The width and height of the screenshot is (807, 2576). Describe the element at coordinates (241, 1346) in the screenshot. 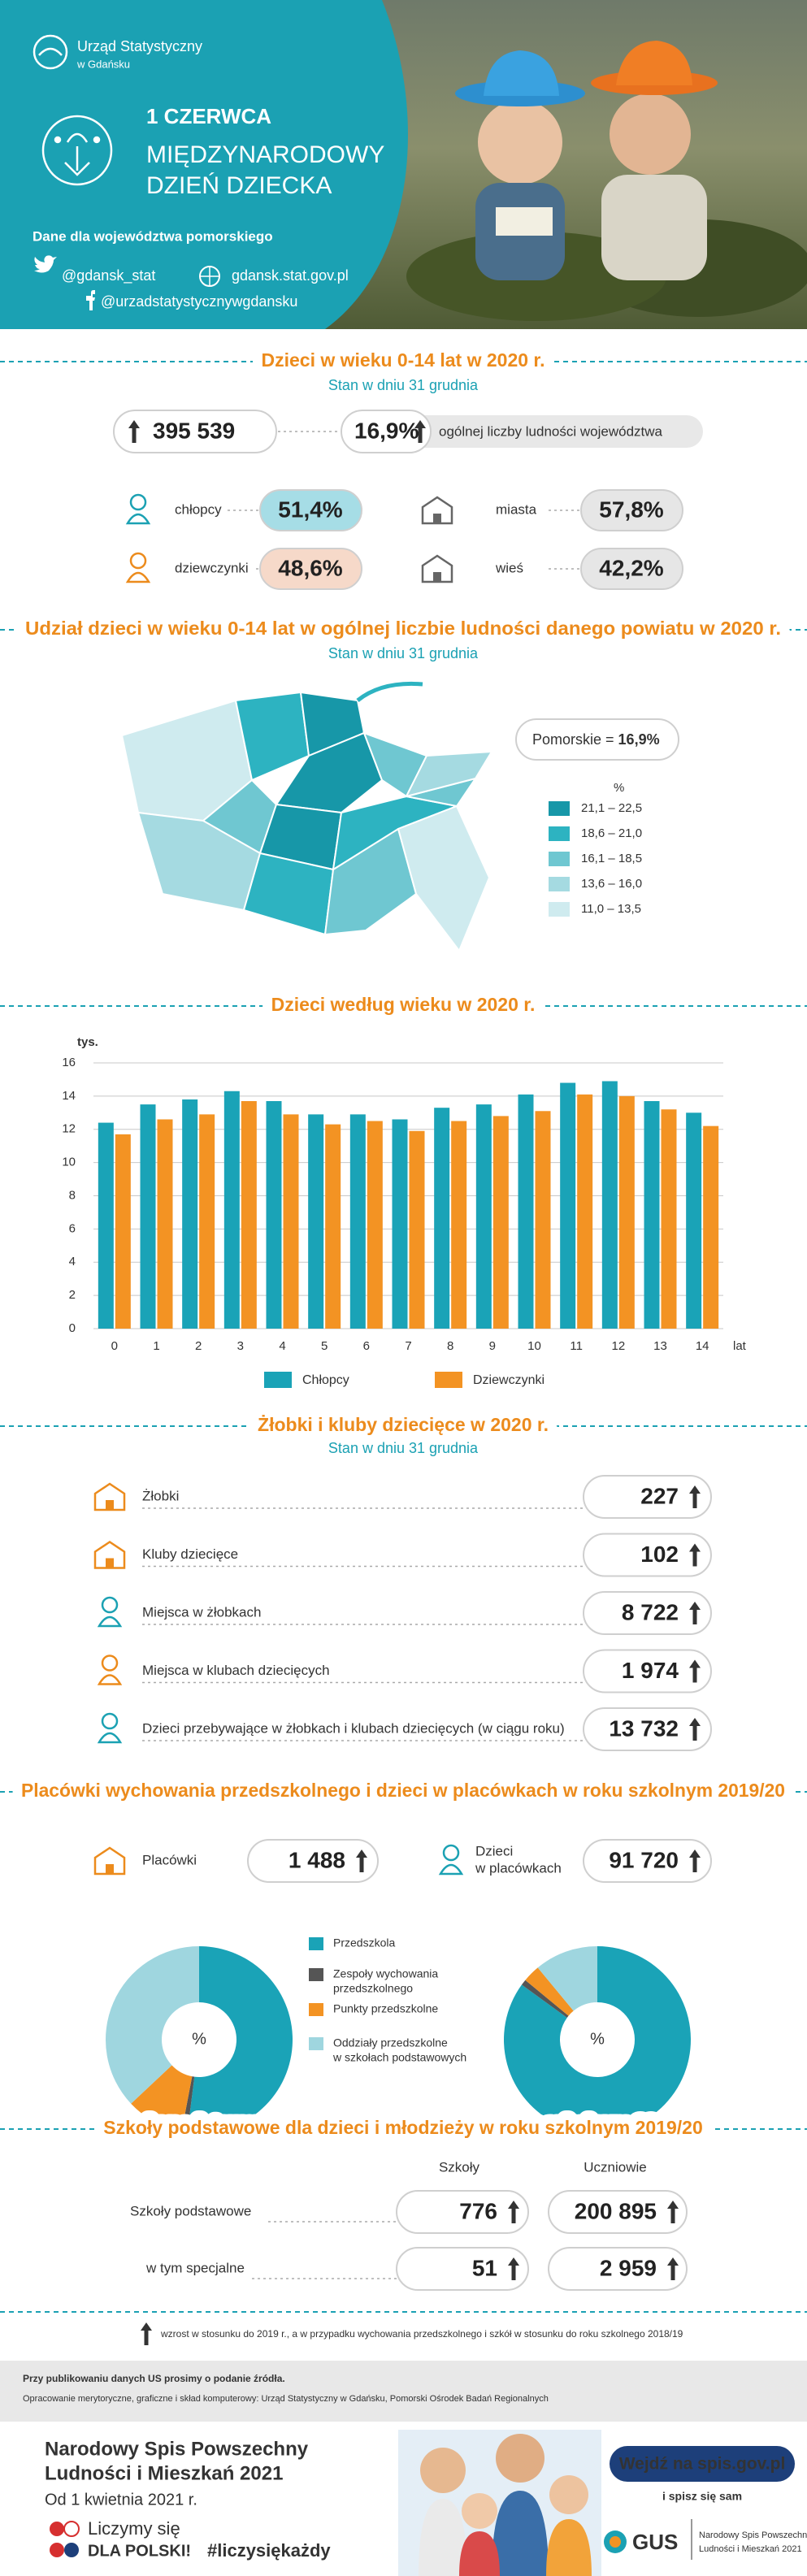

I see `x-tick-label: 3` at that location.